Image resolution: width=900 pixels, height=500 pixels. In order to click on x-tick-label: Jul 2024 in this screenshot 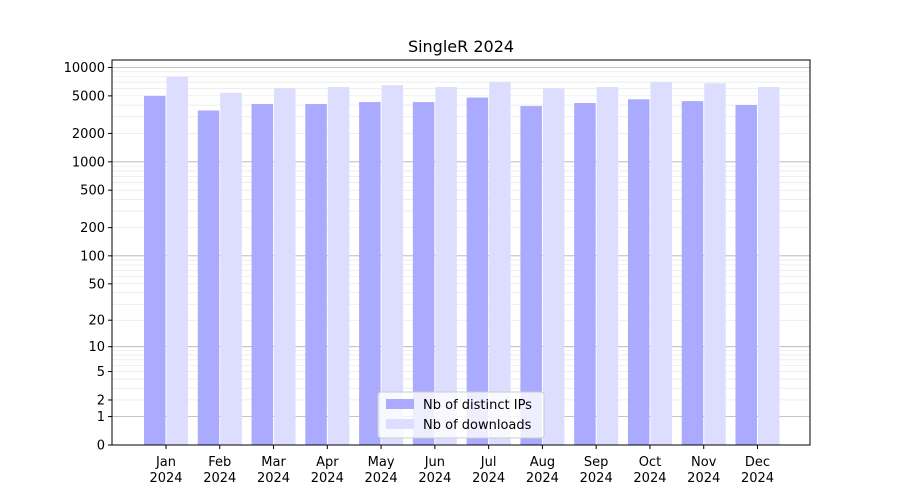, I will do `click(488, 470)`.